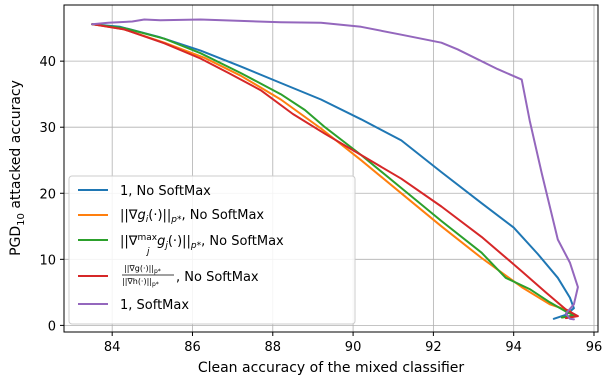 The height and width of the screenshot is (378, 603). I want to click on x-tick-label: 92, so click(433, 347).